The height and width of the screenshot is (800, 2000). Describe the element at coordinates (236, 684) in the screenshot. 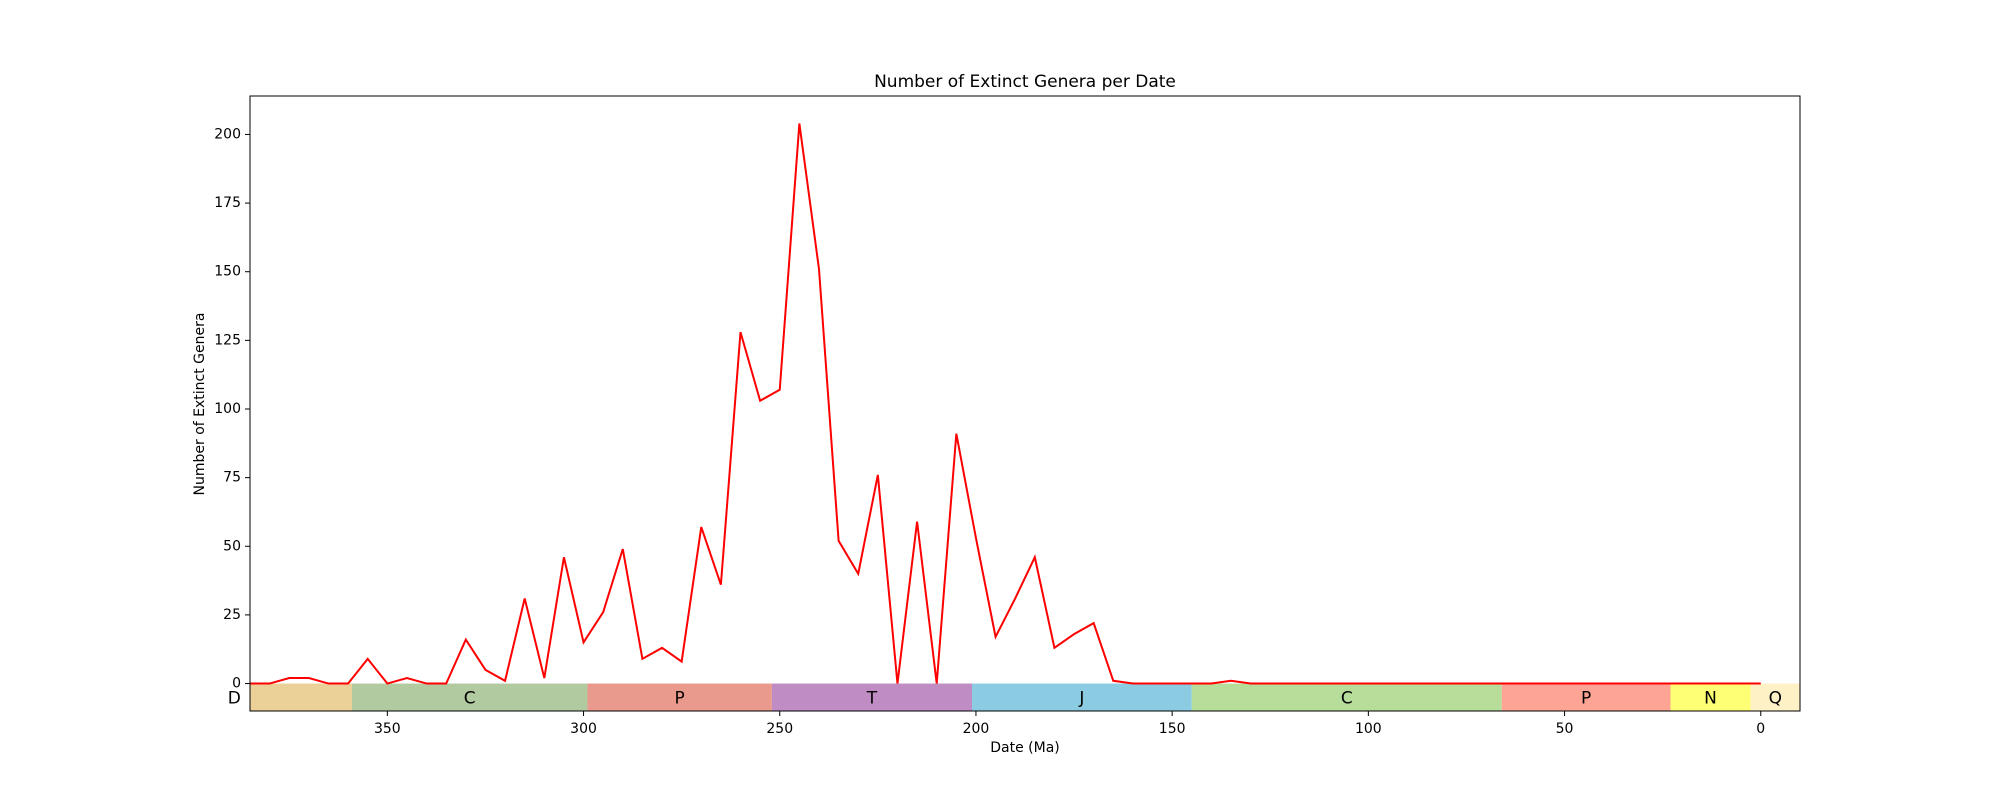

I see `y-tick-label: 0` at that location.